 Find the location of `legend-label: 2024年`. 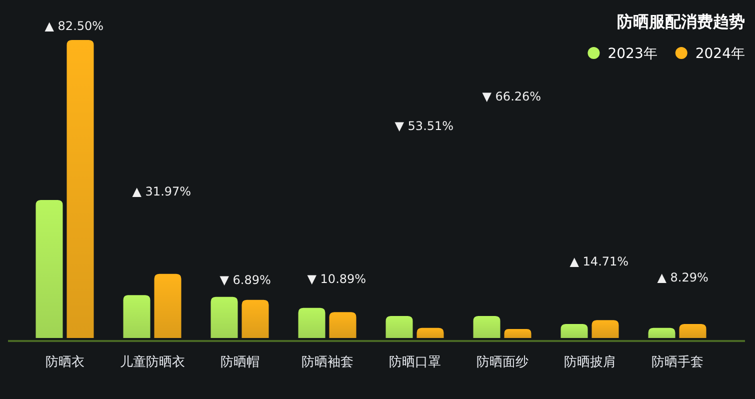

legend-label: 2024年 is located at coordinates (720, 54).